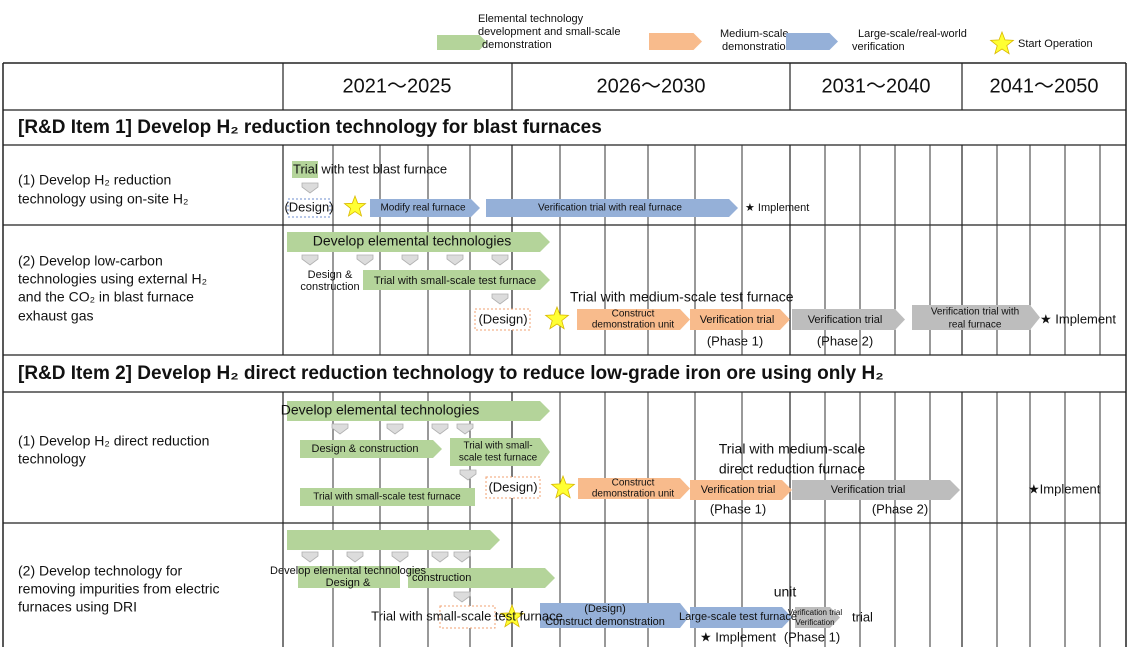 This screenshot has width=1129, height=647. Describe the element at coordinates (119, 589) in the screenshot. I see `row-label: removing impurities from electric` at that location.